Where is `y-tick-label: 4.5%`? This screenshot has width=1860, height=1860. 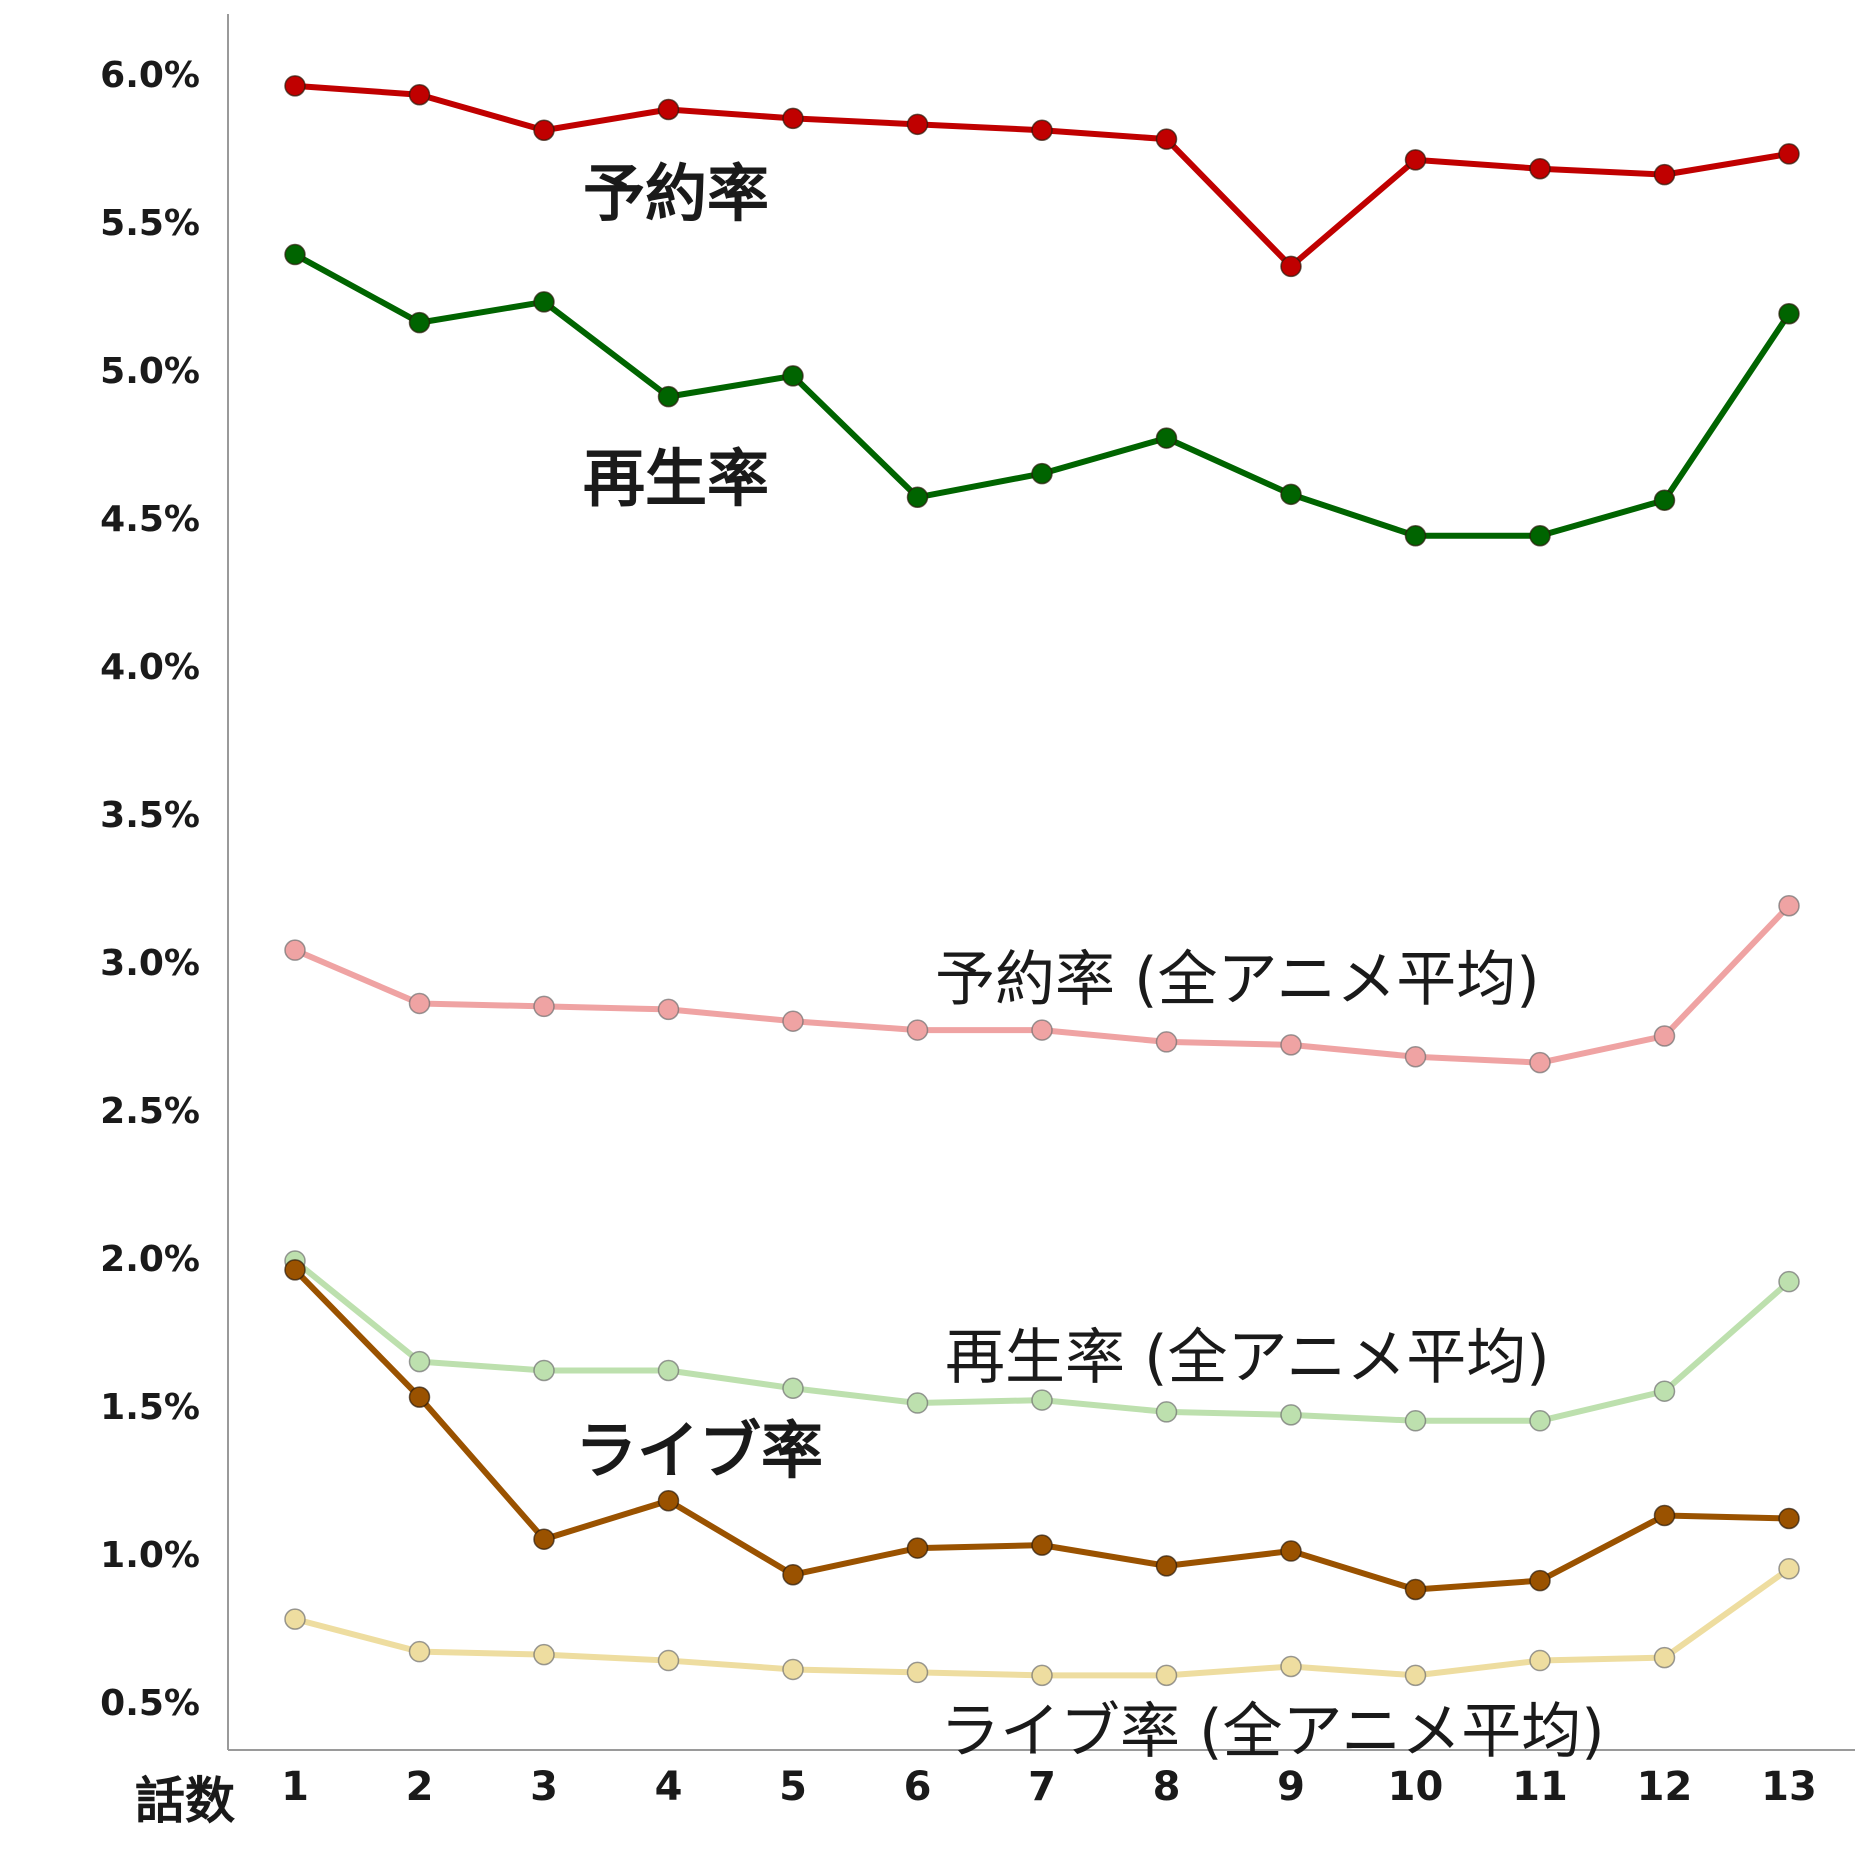
y-tick-label: 4.5% is located at coordinates (150, 519).